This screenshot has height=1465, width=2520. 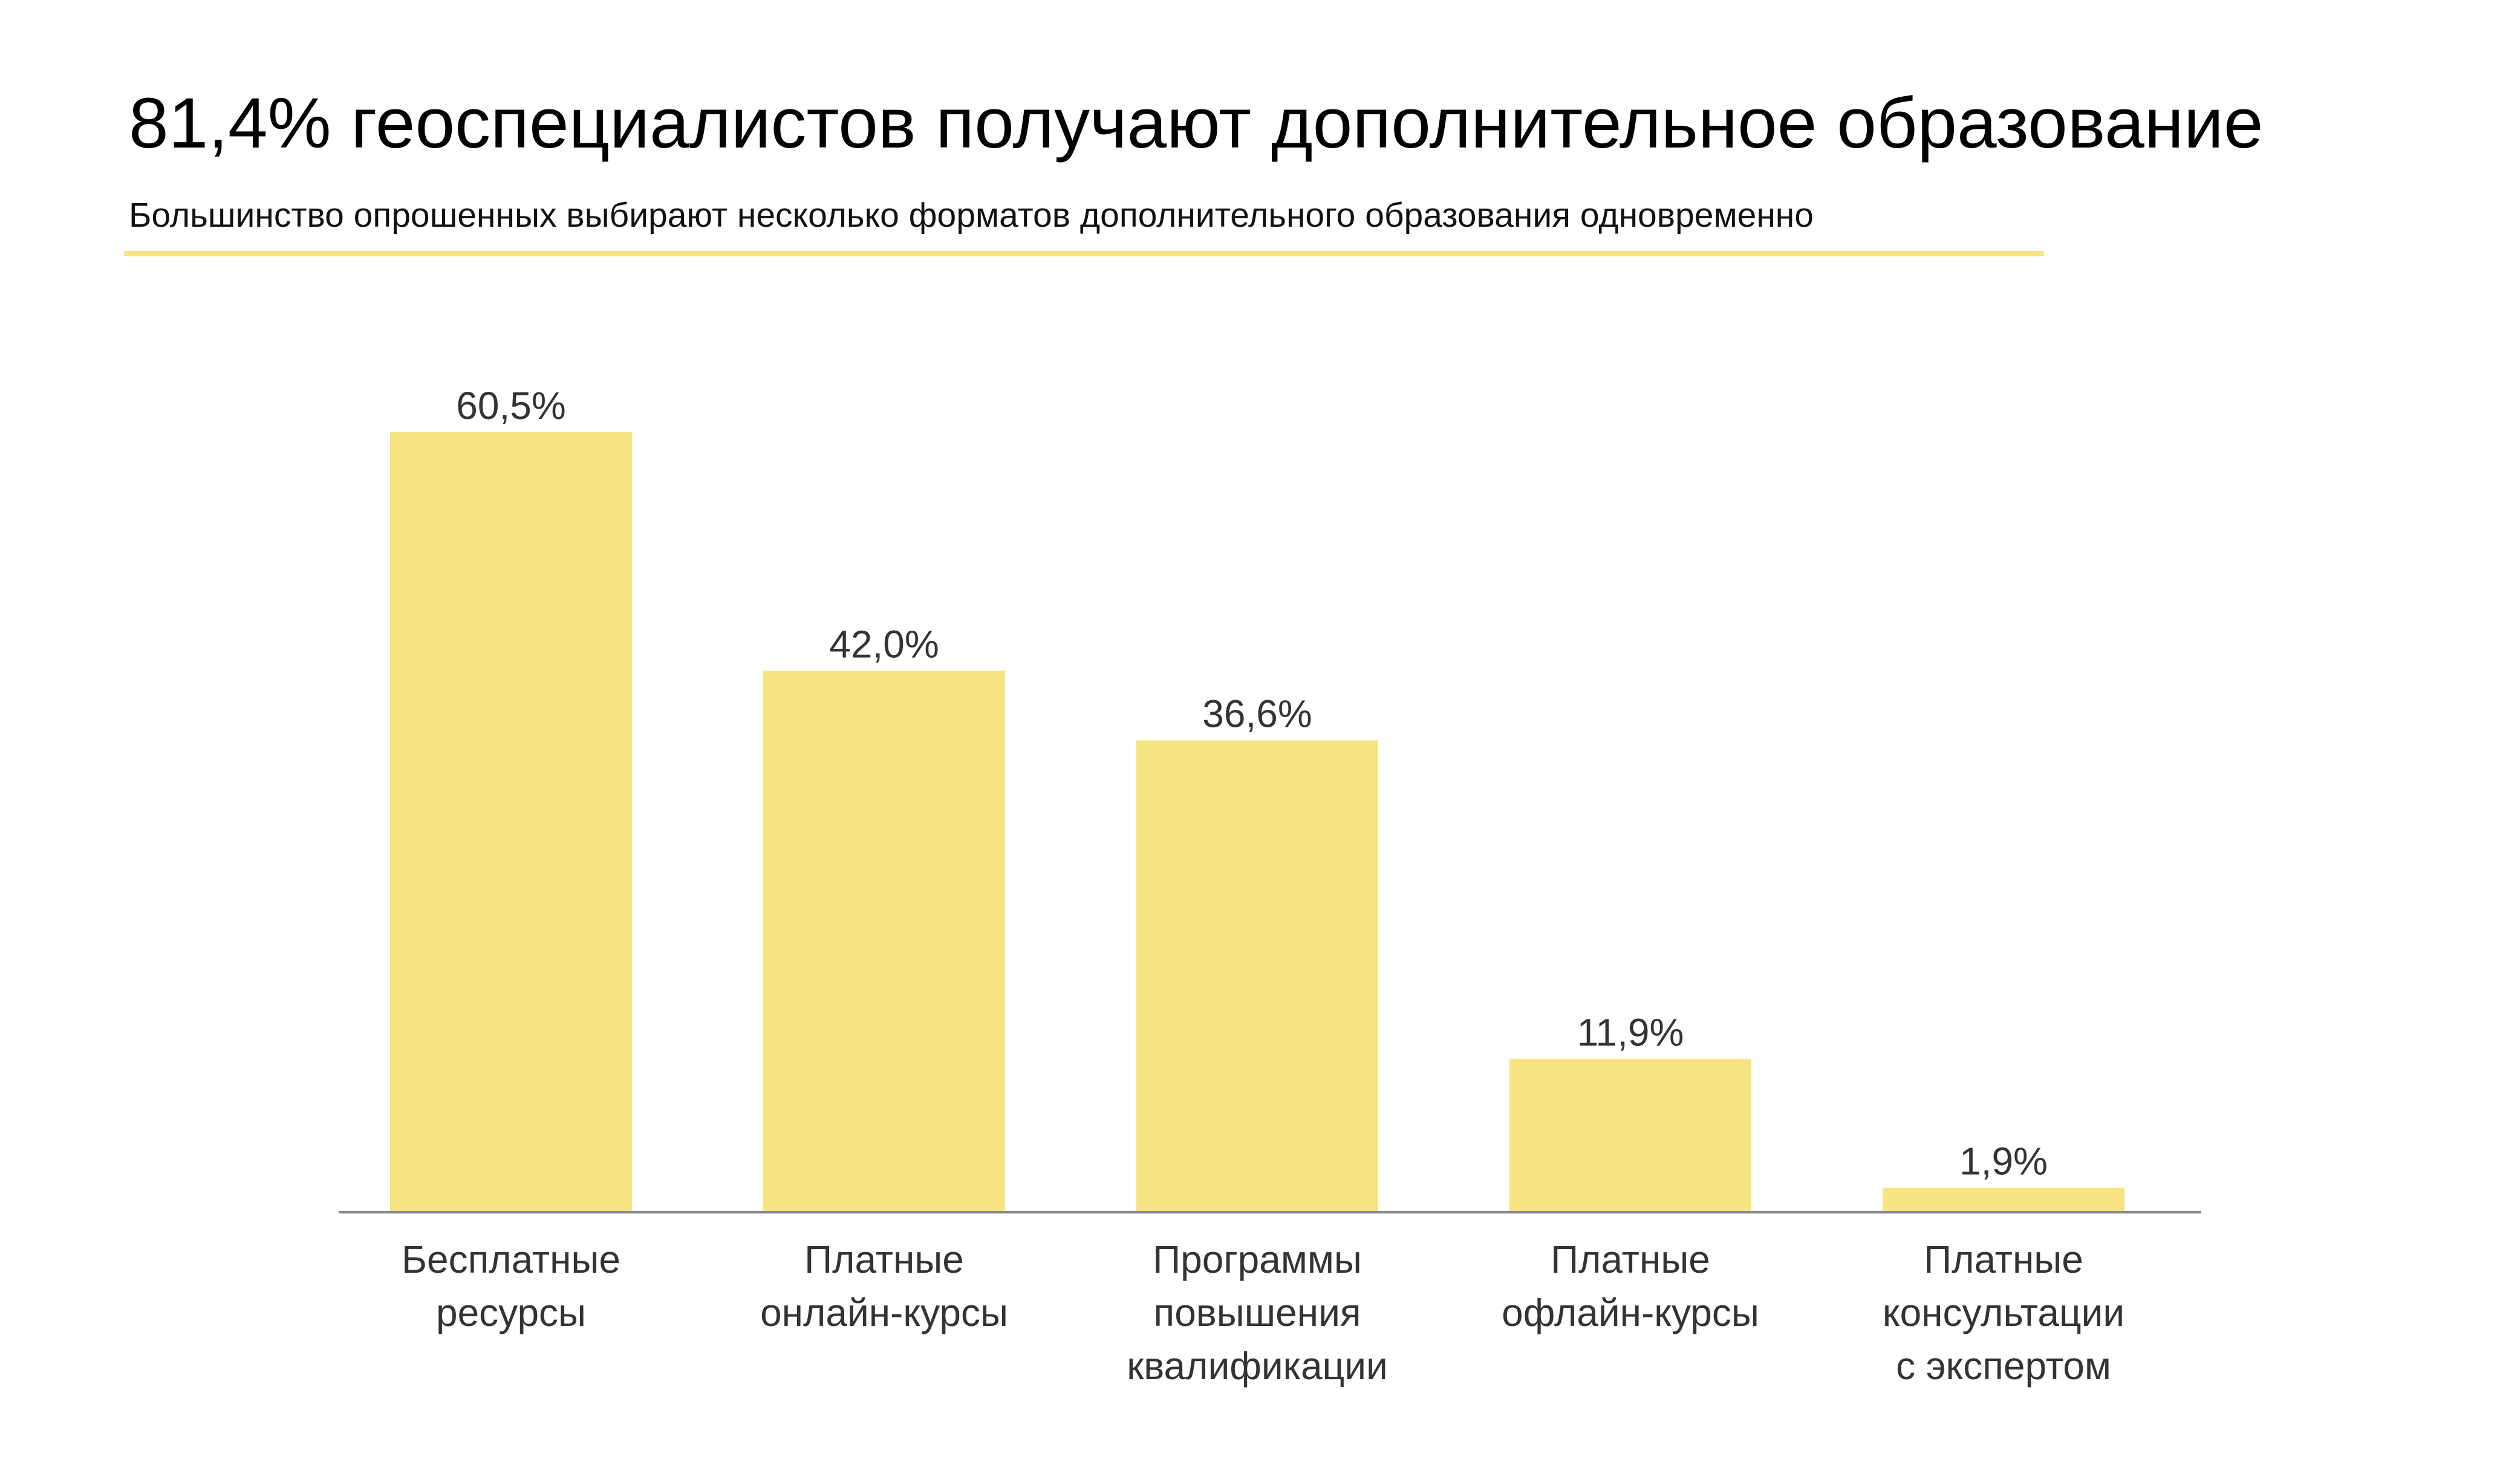 I want to click on value-label-3: 36,6%, so click(x=1257, y=714).